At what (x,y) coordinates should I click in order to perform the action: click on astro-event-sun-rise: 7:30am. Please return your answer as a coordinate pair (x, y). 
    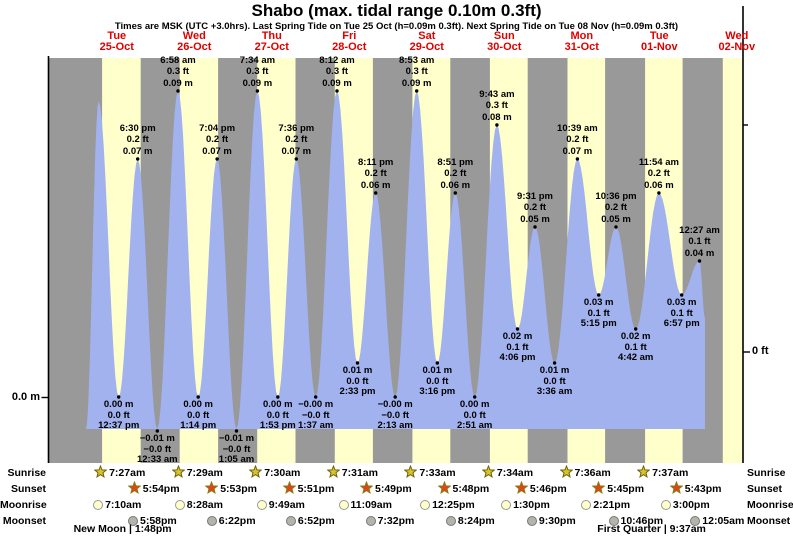
    Looking at the image, I should click on (274, 472).